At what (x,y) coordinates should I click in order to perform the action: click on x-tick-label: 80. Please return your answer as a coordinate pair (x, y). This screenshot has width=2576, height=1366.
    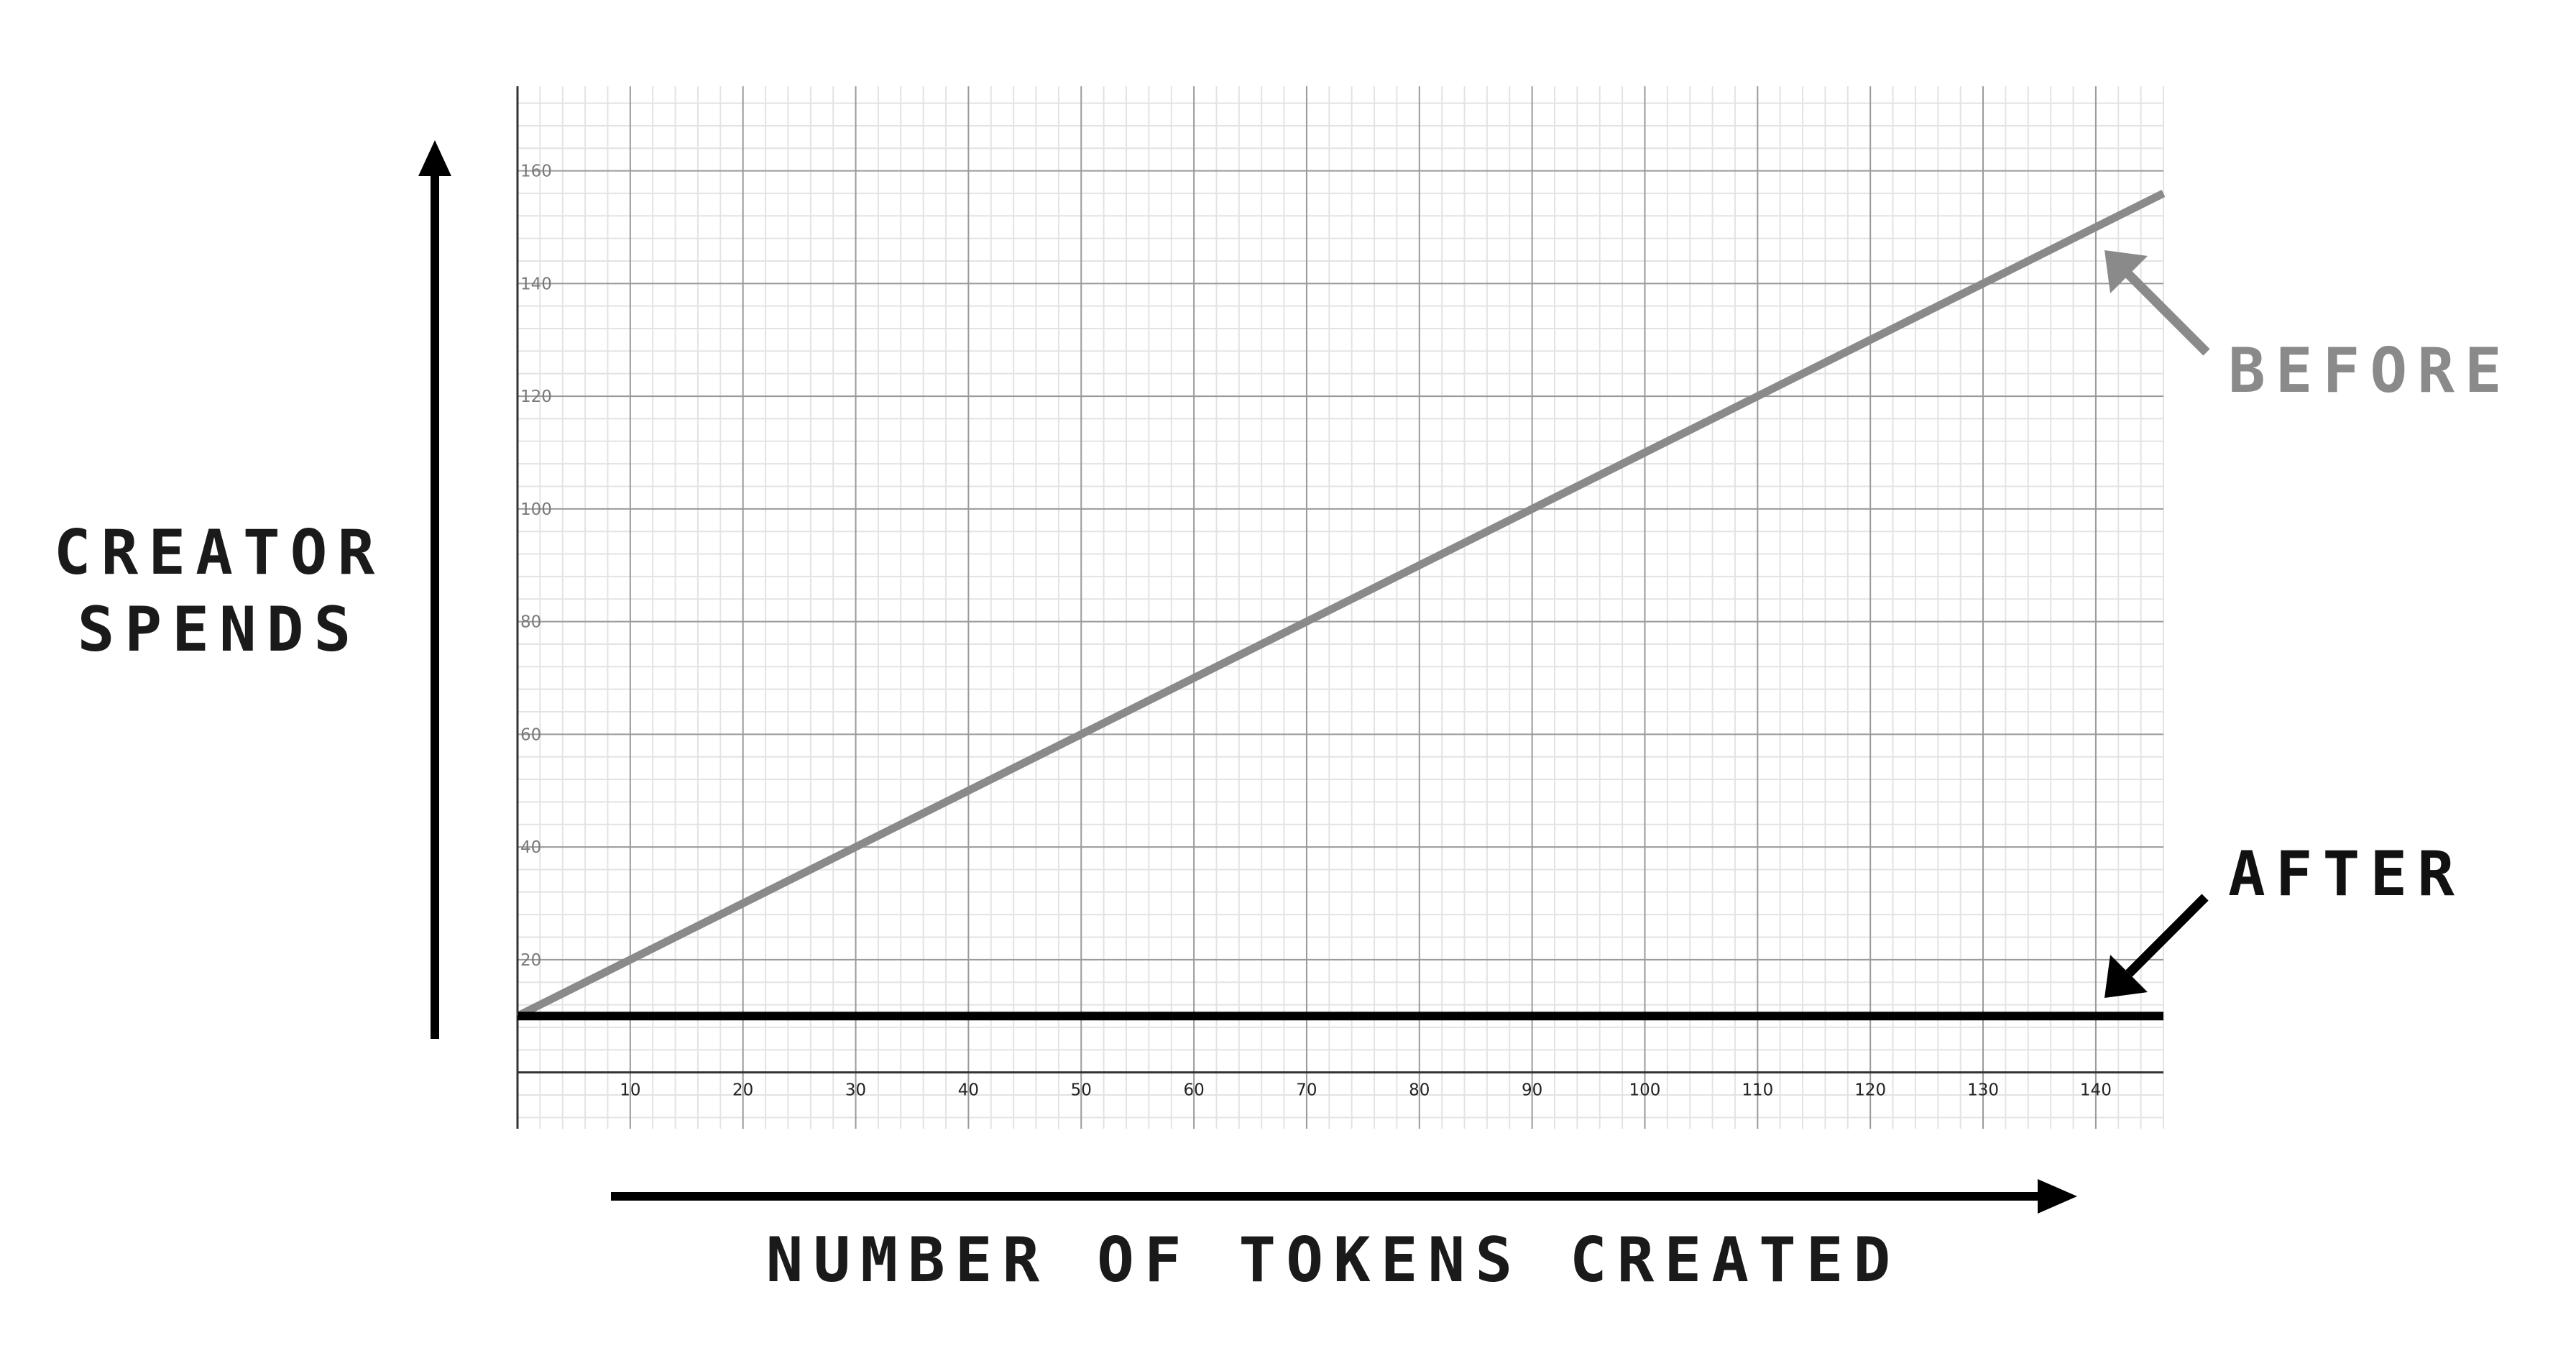
    Looking at the image, I should click on (1419, 1090).